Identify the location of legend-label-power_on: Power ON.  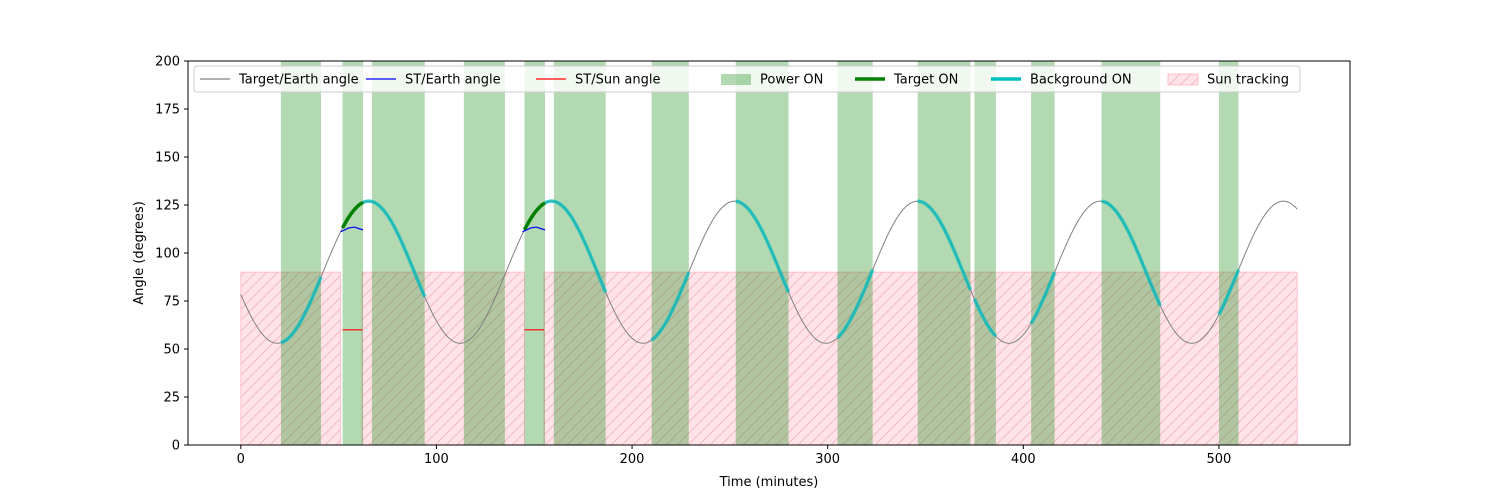
(791, 80).